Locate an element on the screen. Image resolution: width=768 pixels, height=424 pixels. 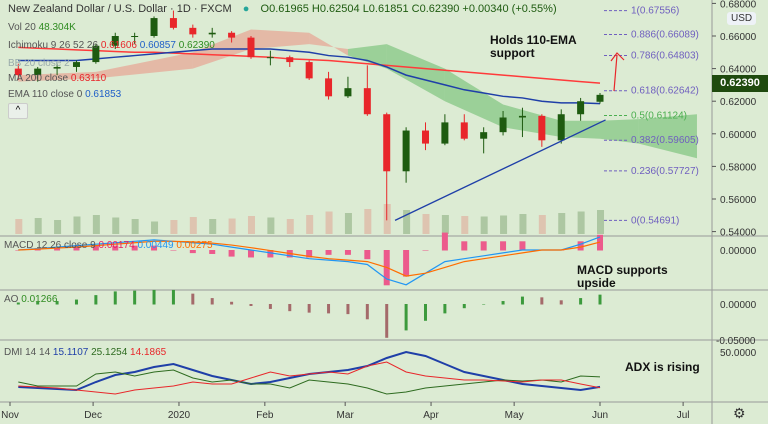
time-tick-label: Jun is located at coordinates (600, 415).